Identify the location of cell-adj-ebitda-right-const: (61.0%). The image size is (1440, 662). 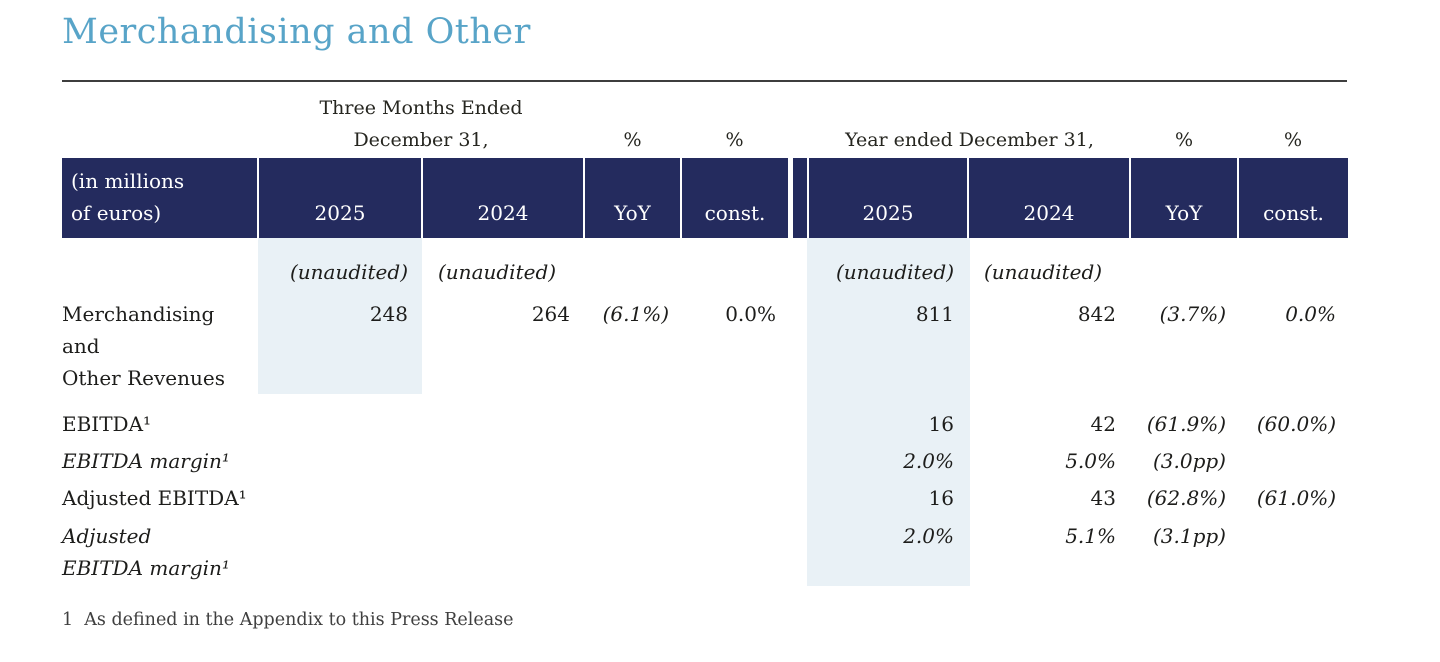
(1296, 498).